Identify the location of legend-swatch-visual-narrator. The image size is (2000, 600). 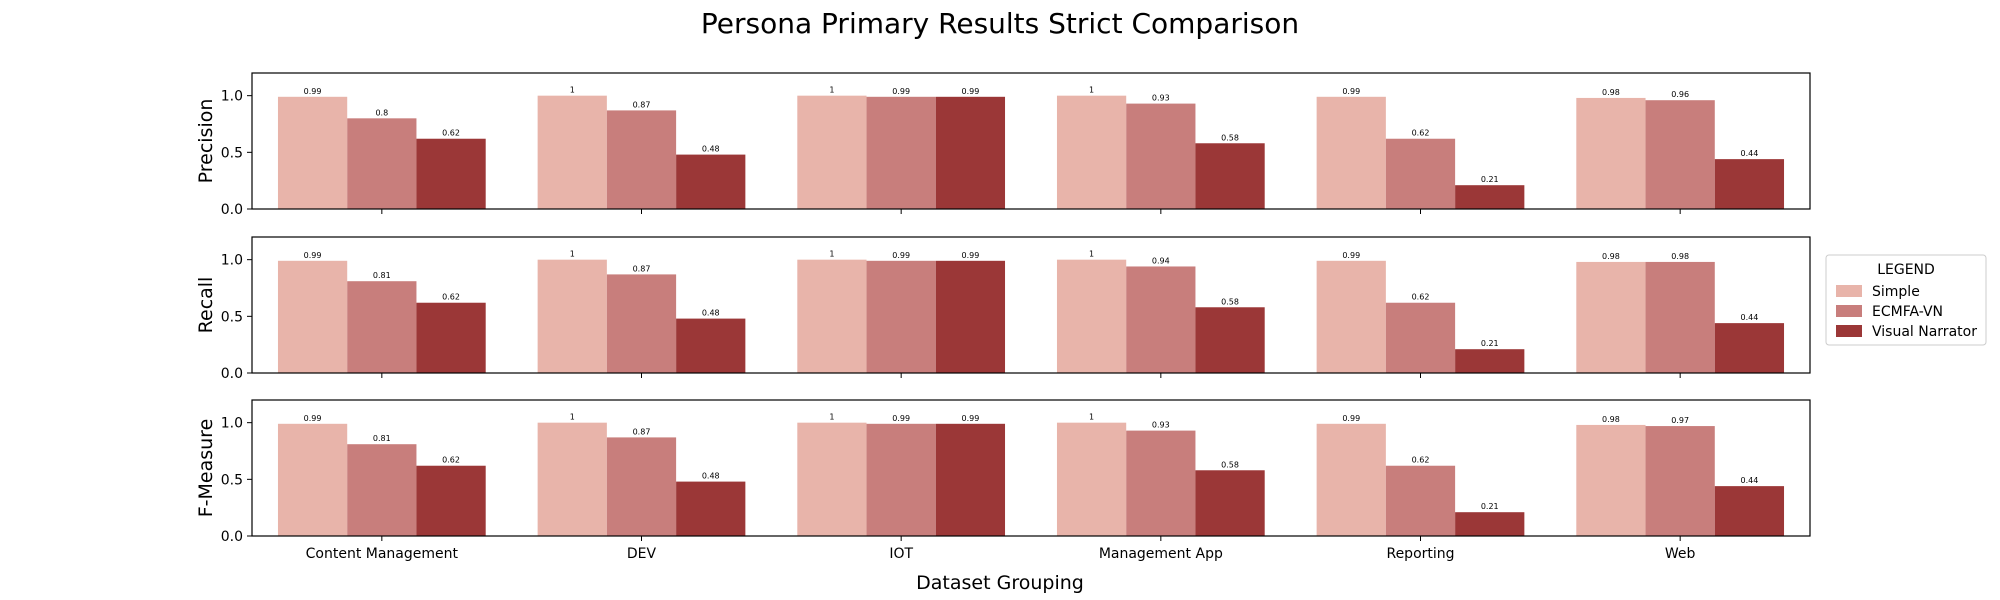
(1849, 331).